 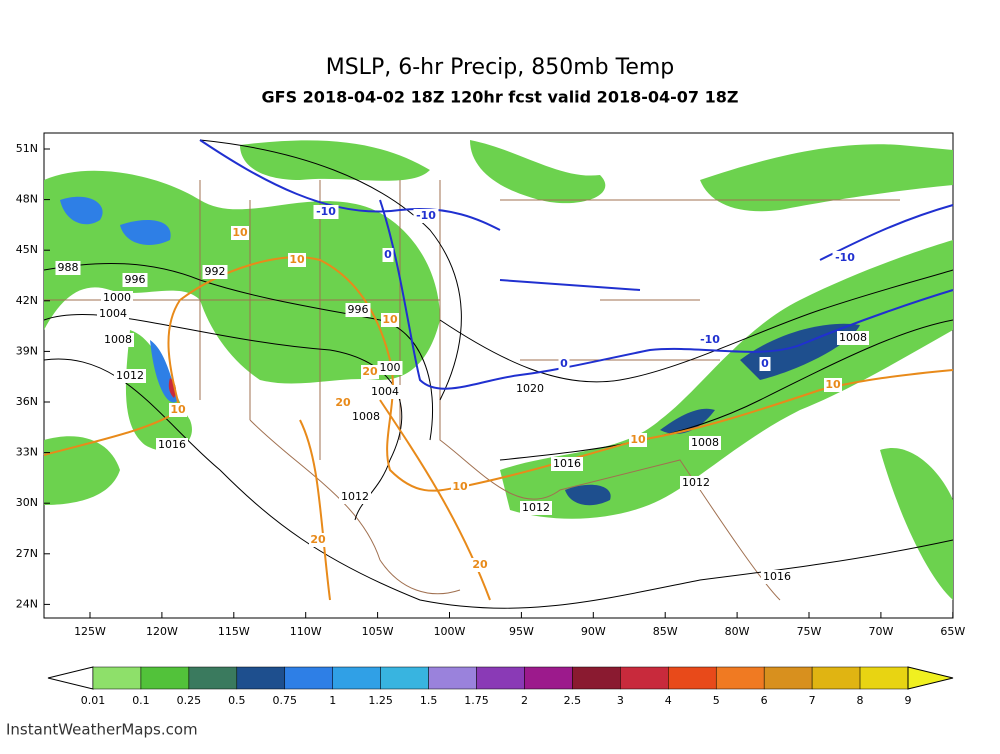 I want to click on colorbar-label: 2, so click(x=524, y=700).